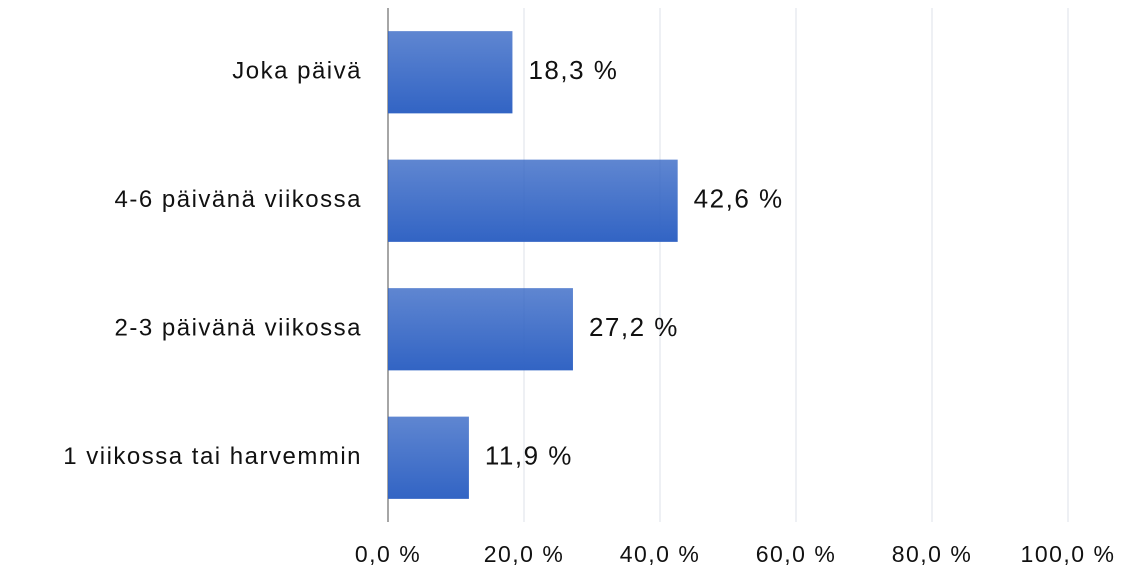  Describe the element at coordinates (529, 456) in the screenshot. I see `value-label: 11,9 %` at that location.